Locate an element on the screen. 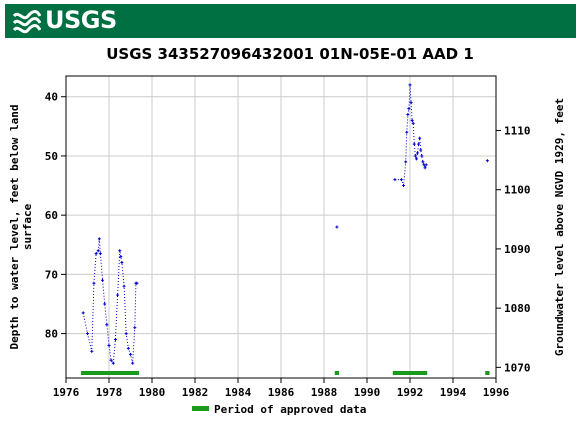 Image resolution: width=580 pixels, height=430 pixels. y-tick-label-left: 50 is located at coordinates (51, 156).